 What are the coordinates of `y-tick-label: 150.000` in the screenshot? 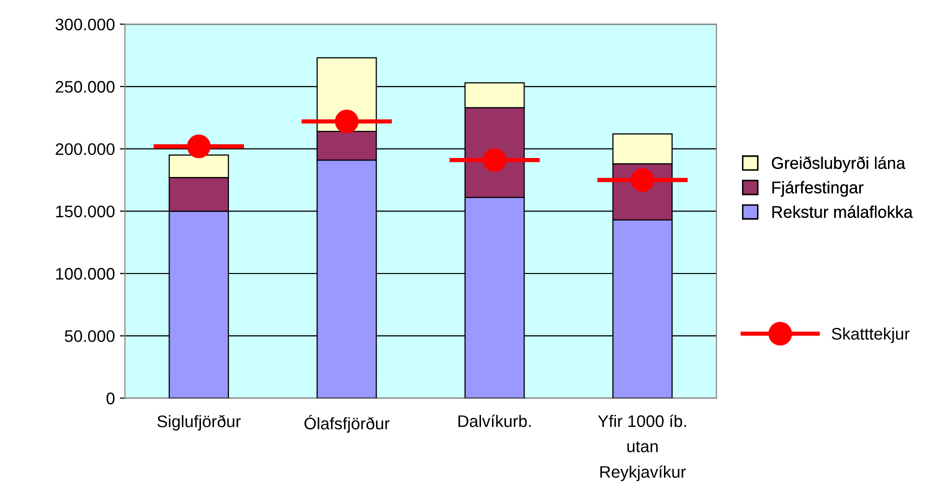 It's located at (85, 212).